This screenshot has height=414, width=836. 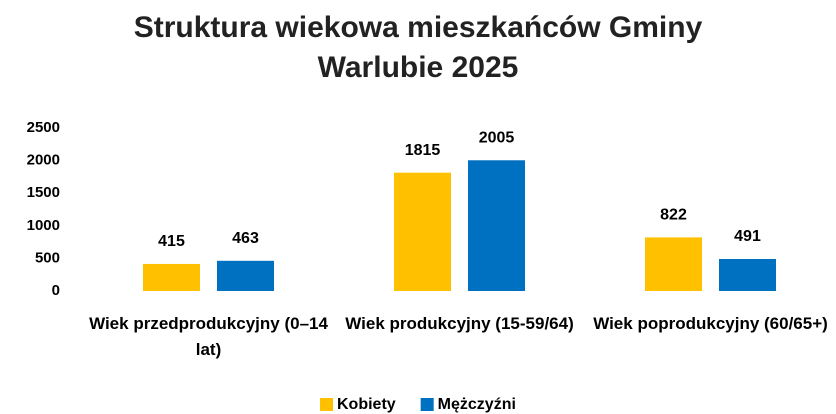 I want to click on data-label: 1815, so click(x=423, y=150).